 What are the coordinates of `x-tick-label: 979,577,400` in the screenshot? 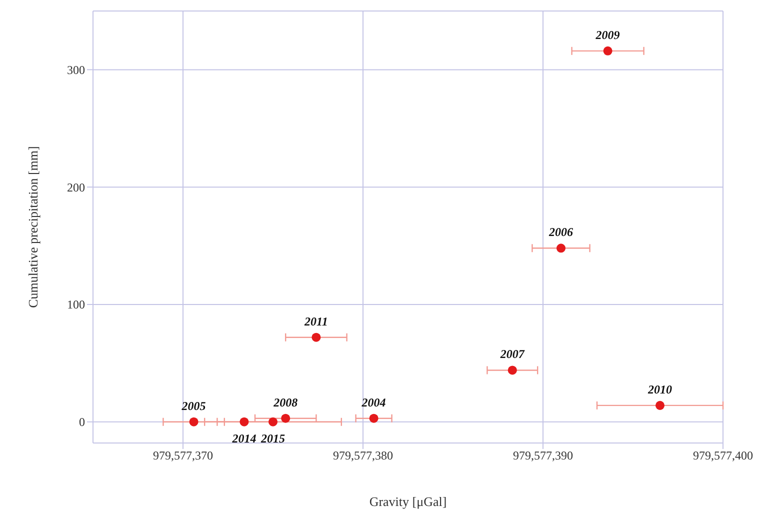 It's located at (723, 455).